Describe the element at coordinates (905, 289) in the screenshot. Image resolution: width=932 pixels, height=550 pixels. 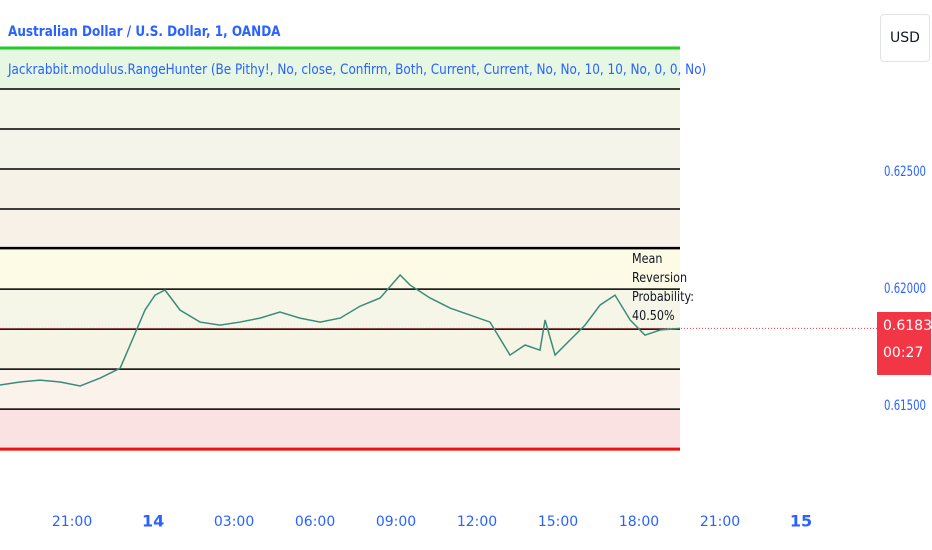
I see `y-tick-label: 0.62000` at that location.